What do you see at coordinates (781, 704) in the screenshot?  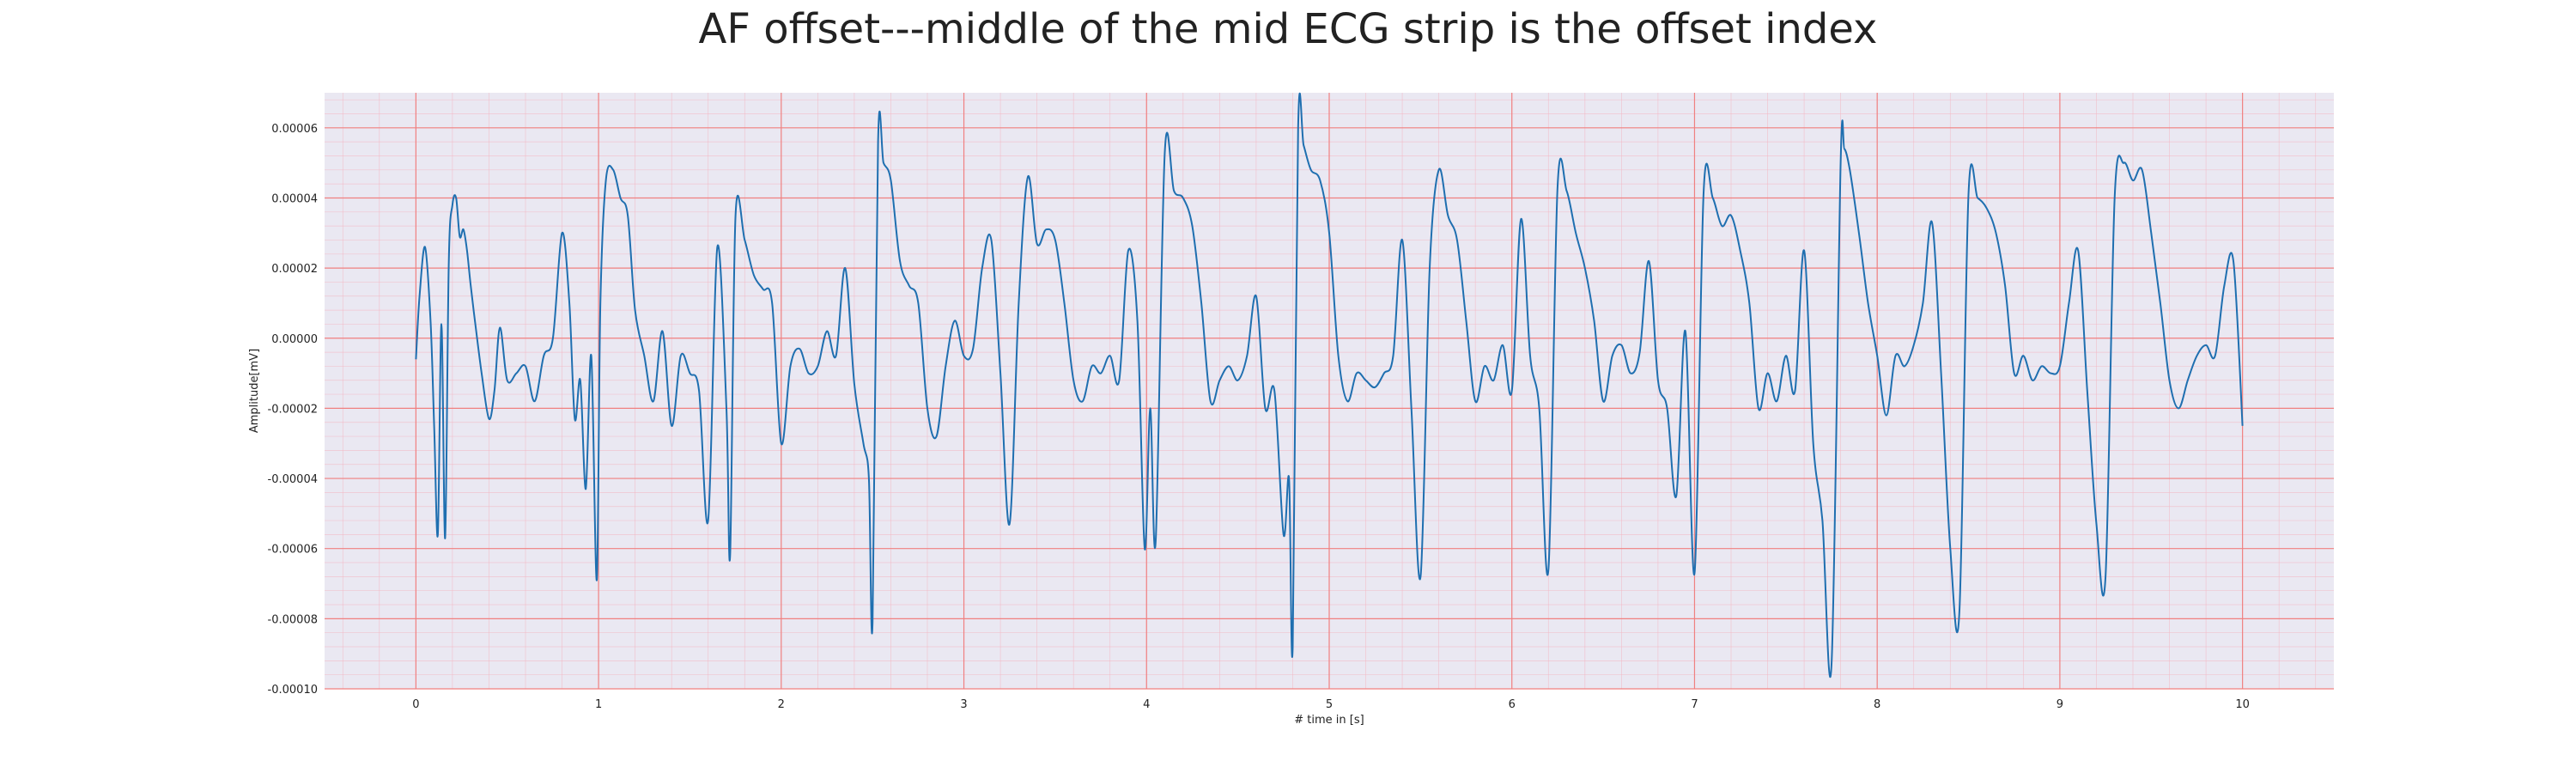 I see `x-tick-label: 2` at bounding box center [781, 704].